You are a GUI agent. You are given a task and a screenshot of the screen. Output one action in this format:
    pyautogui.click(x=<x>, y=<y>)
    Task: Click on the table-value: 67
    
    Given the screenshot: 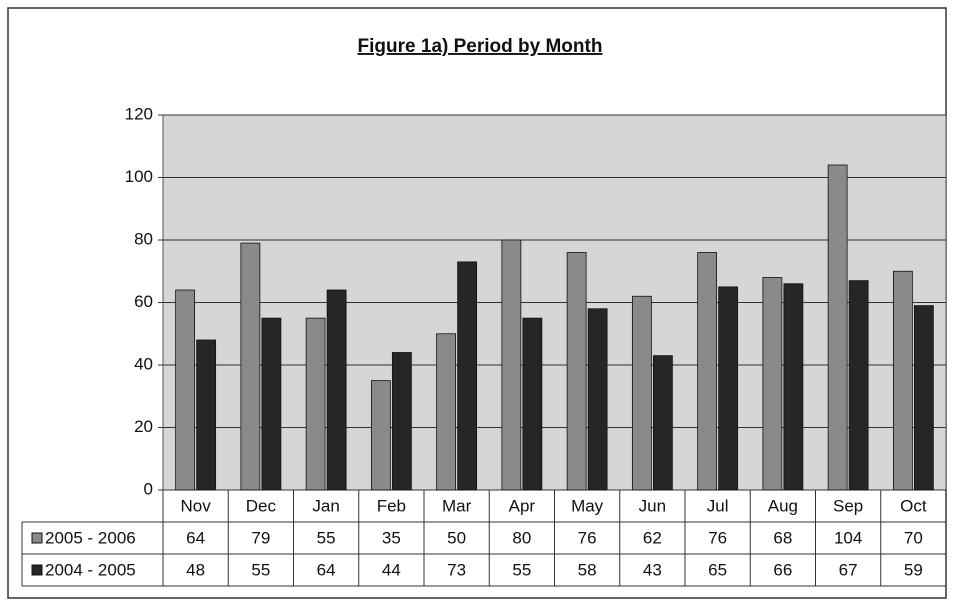 What is the action you would take?
    pyautogui.click(x=848, y=569)
    